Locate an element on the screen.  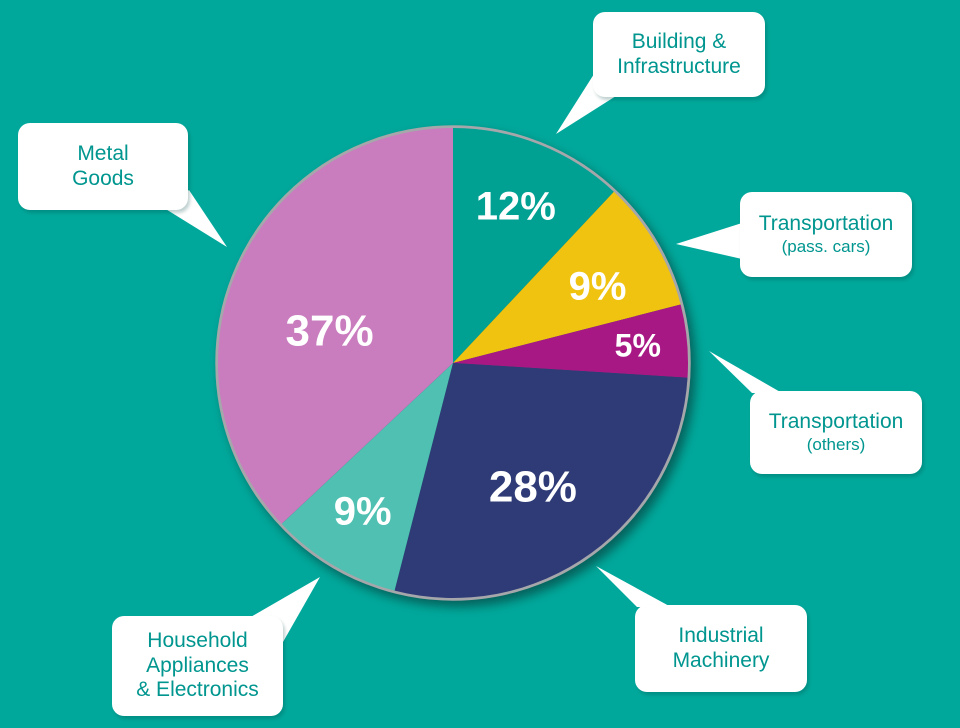
callout-transportation-pass-cars: Transportation (pass. cars) is located at coordinates (826, 234).